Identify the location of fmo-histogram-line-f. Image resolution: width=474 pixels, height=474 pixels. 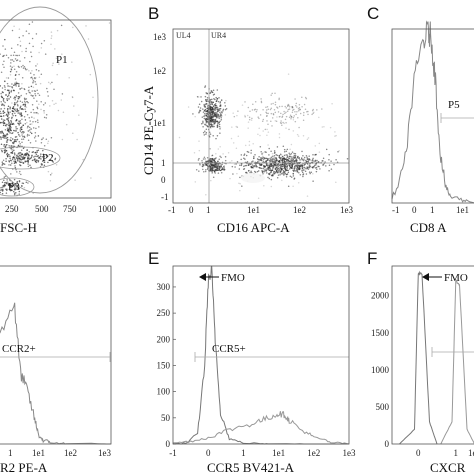
(418, 357).